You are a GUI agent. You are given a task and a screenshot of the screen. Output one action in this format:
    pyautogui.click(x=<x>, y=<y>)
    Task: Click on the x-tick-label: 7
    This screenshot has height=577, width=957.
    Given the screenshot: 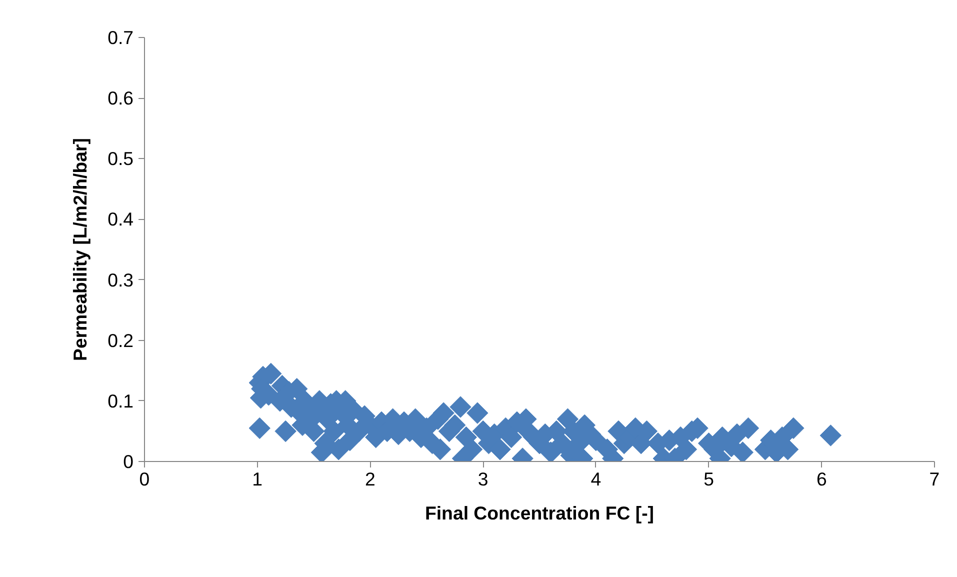 What is the action you would take?
    pyautogui.click(x=934, y=479)
    